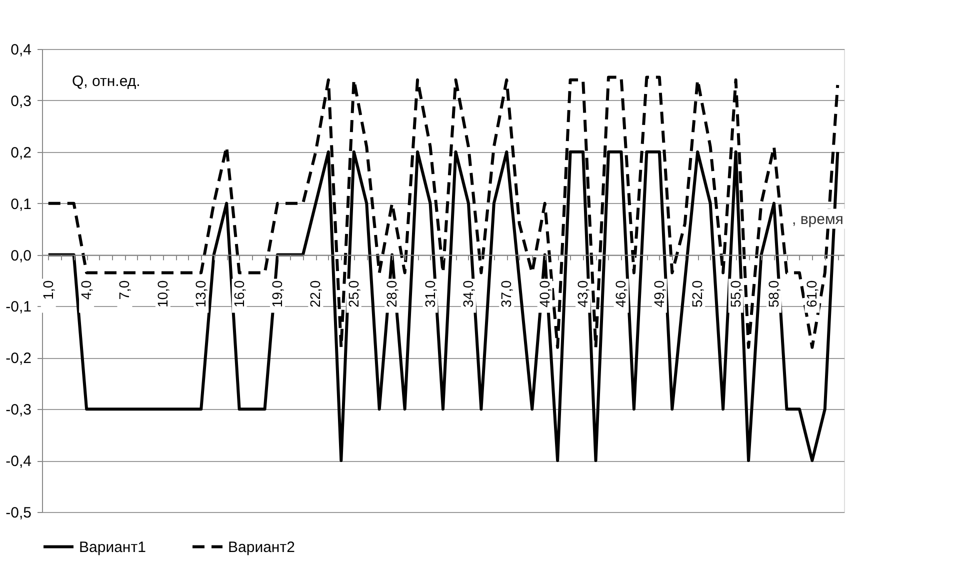  What do you see at coordinates (818, 219) in the screenshot?
I see `x-axis-title: , время` at bounding box center [818, 219].